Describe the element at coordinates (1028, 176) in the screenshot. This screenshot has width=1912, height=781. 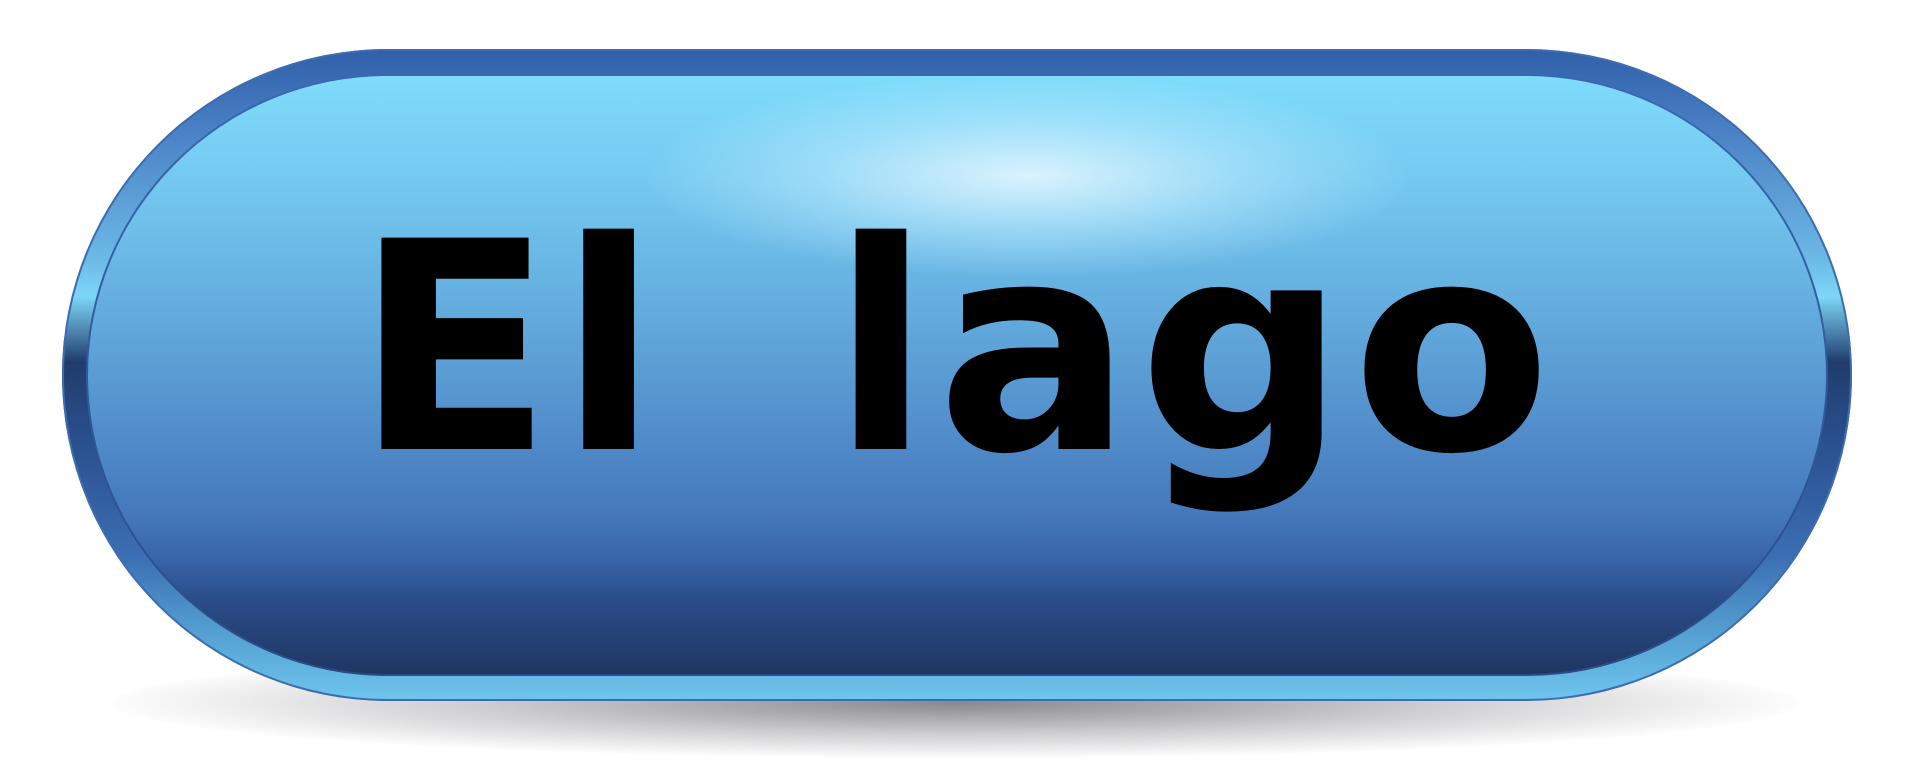
I see `button-gloss` at that location.